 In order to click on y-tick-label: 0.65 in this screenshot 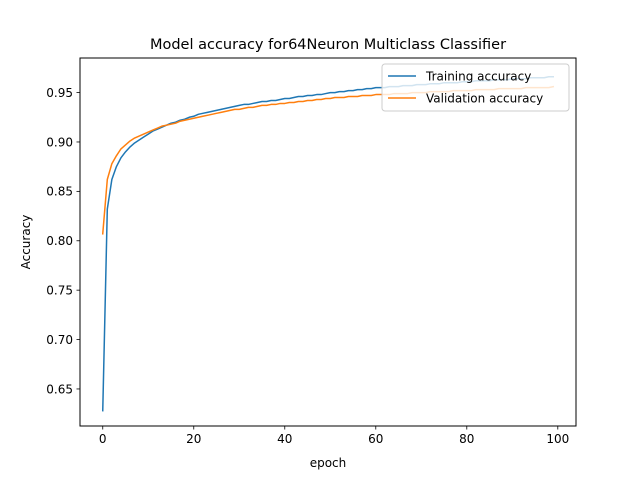, I will do `click(59, 389)`.